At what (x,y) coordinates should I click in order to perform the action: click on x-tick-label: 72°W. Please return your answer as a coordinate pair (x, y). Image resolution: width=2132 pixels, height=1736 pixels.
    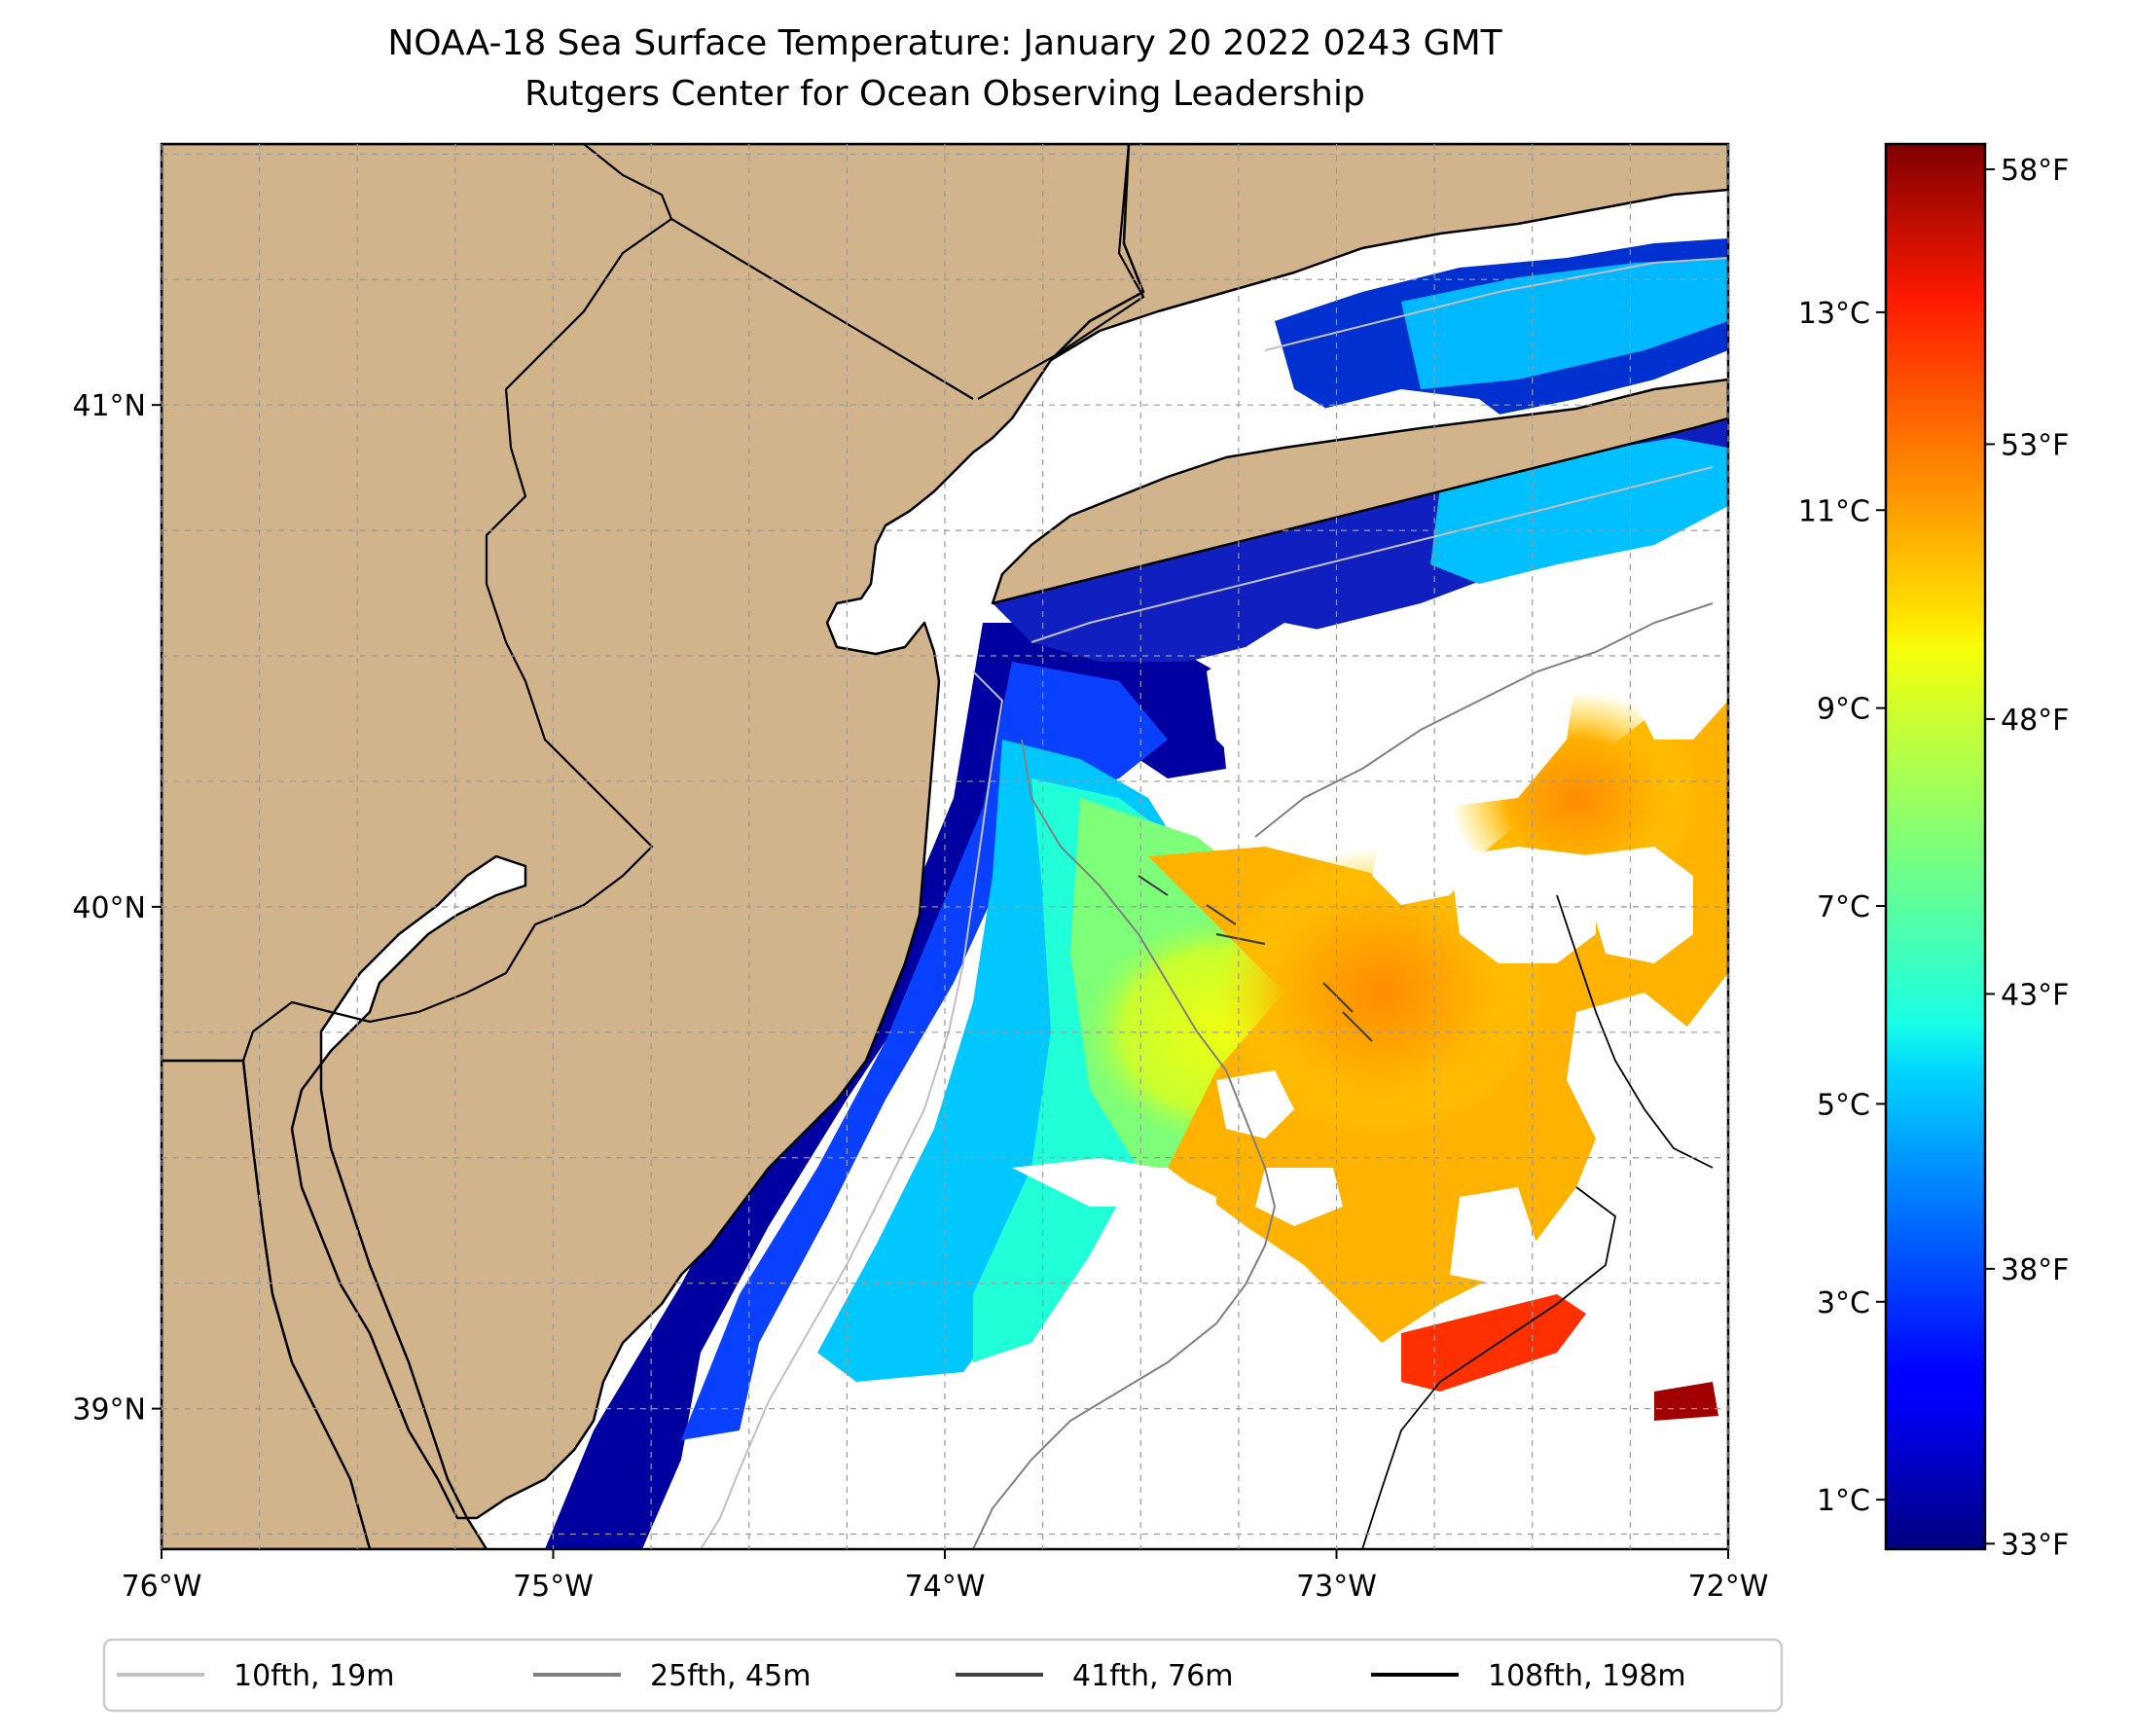
    Looking at the image, I should click on (1729, 1587).